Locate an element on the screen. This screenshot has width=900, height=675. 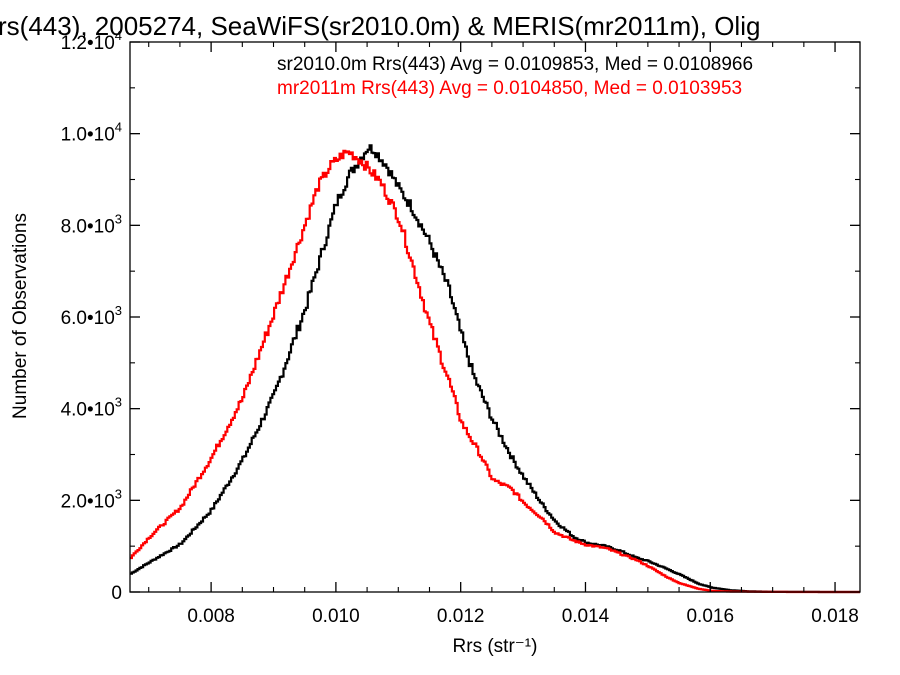
x-tick-label: 0.018 is located at coordinates (835, 616).